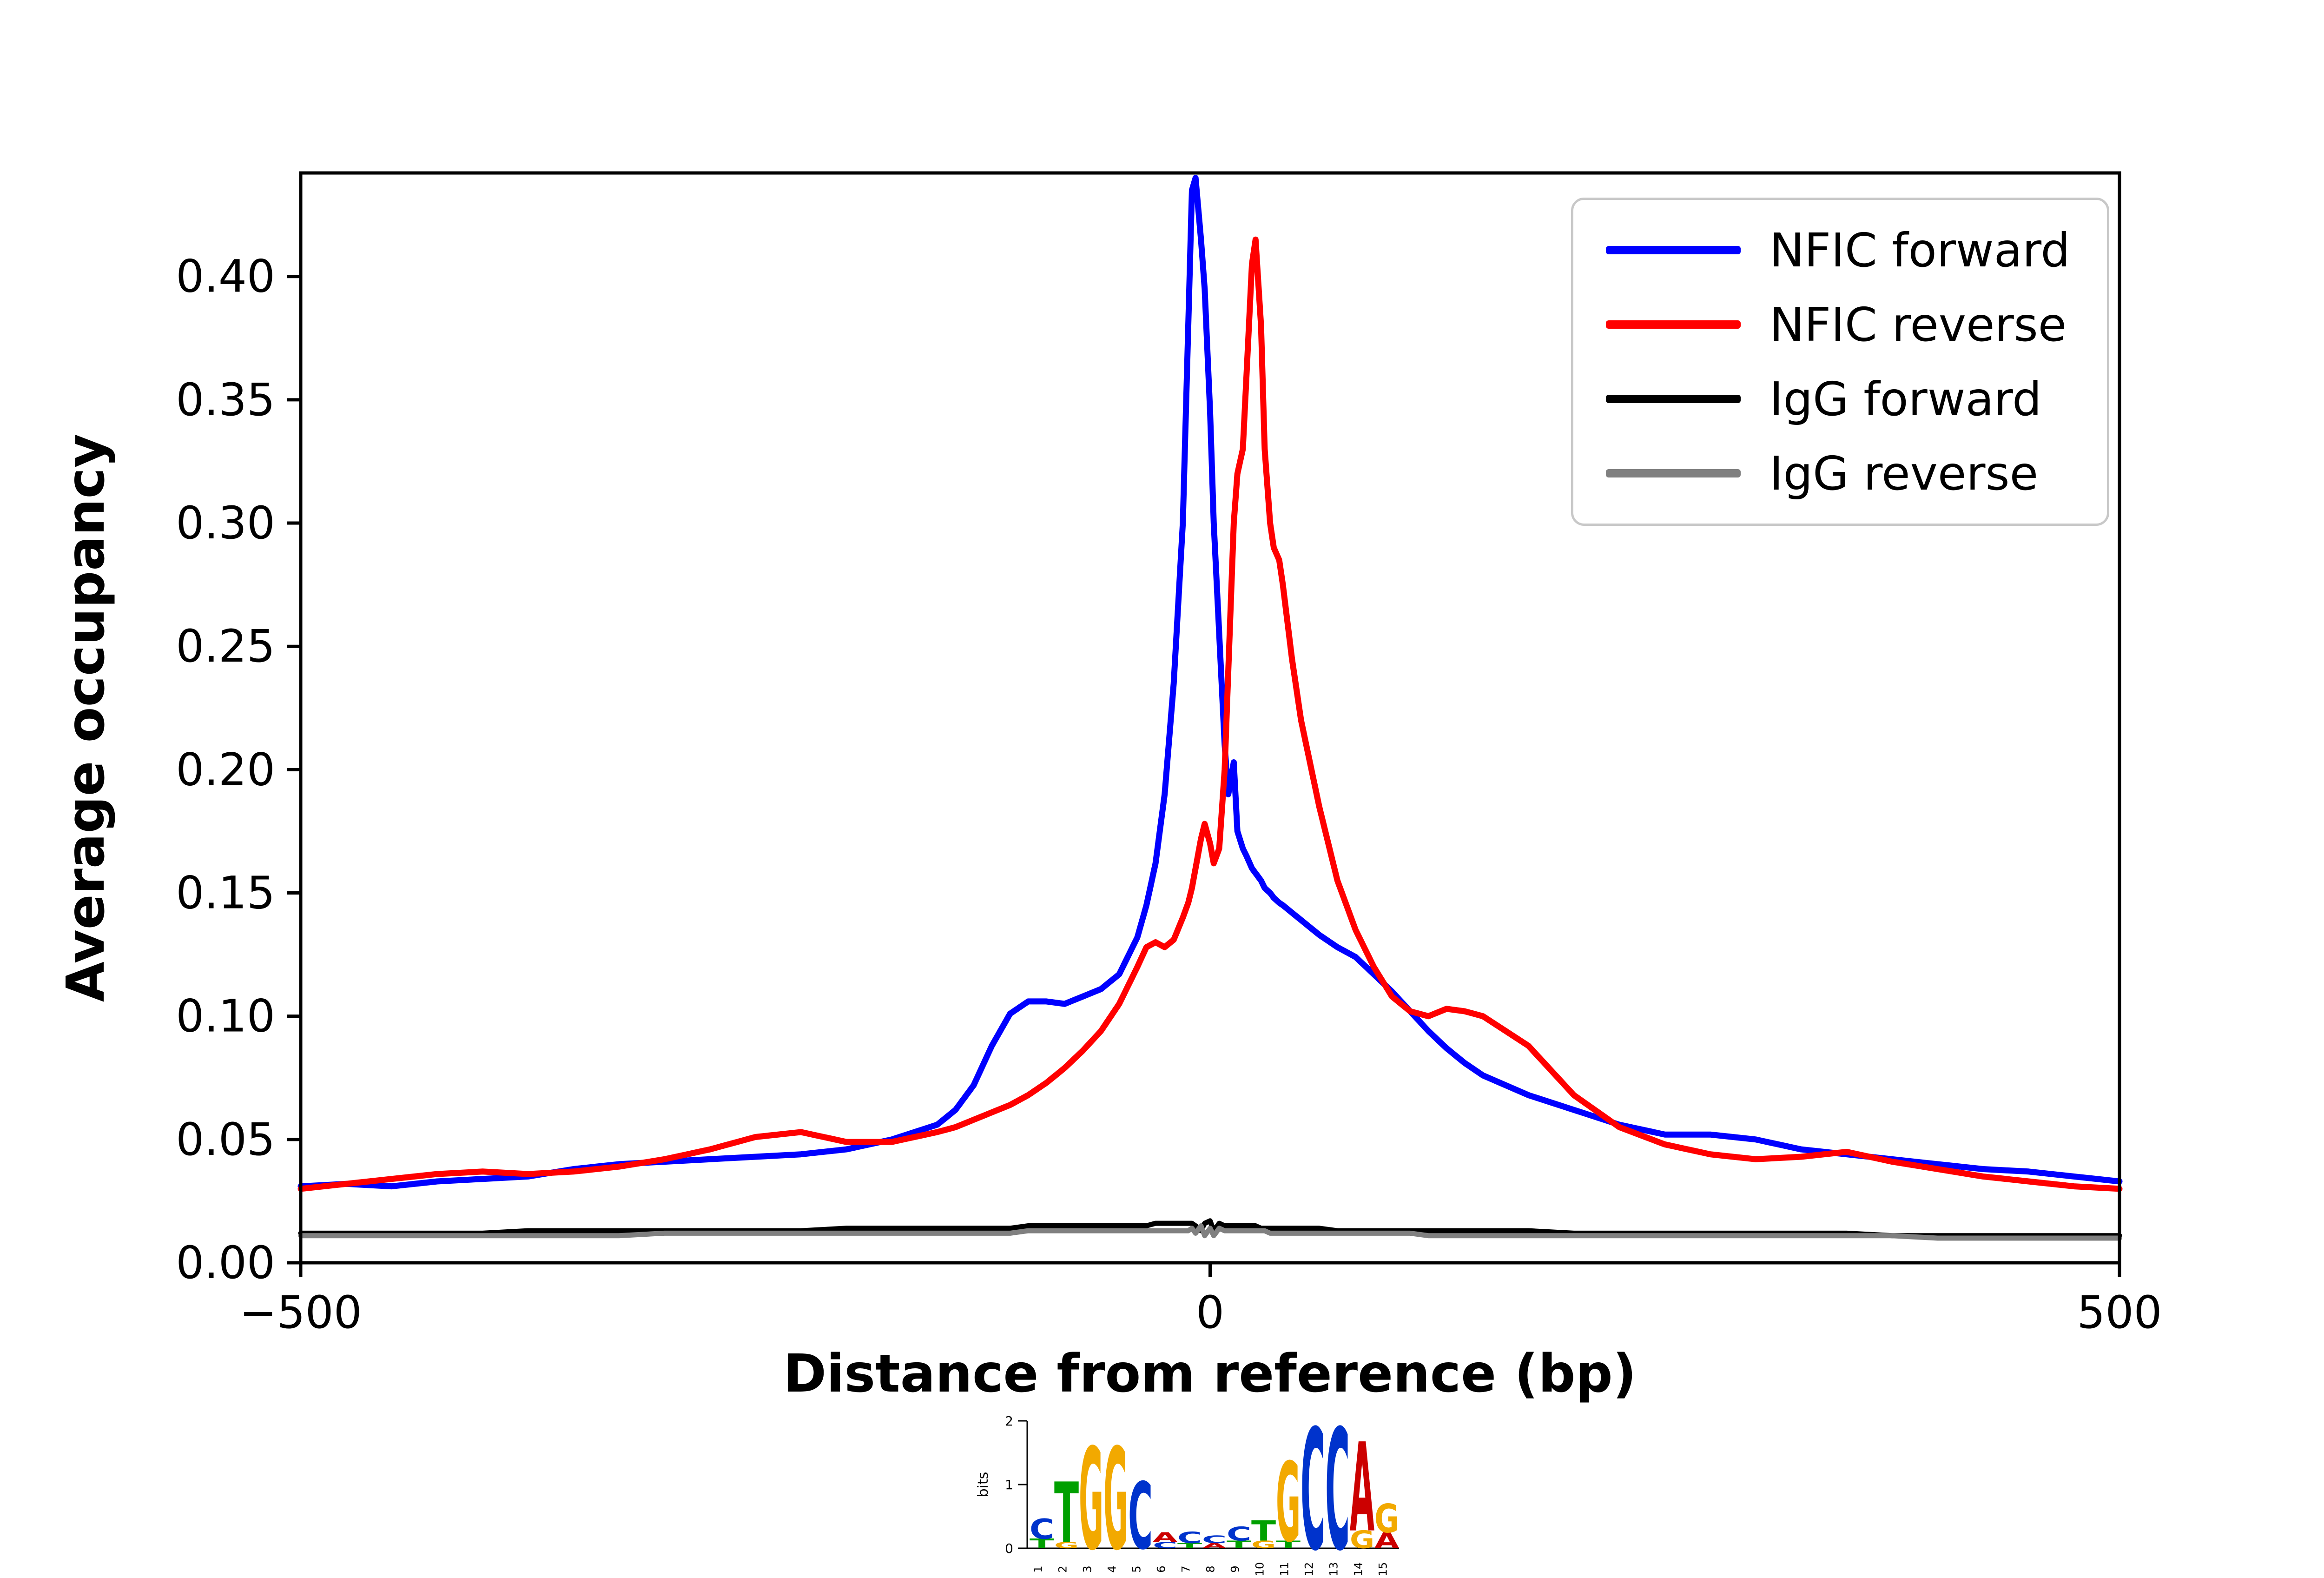 The image size is (2324, 1578). What do you see at coordinates (1009, 1484) in the screenshot?
I see `logo-y-tick-label: 1` at bounding box center [1009, 1484].